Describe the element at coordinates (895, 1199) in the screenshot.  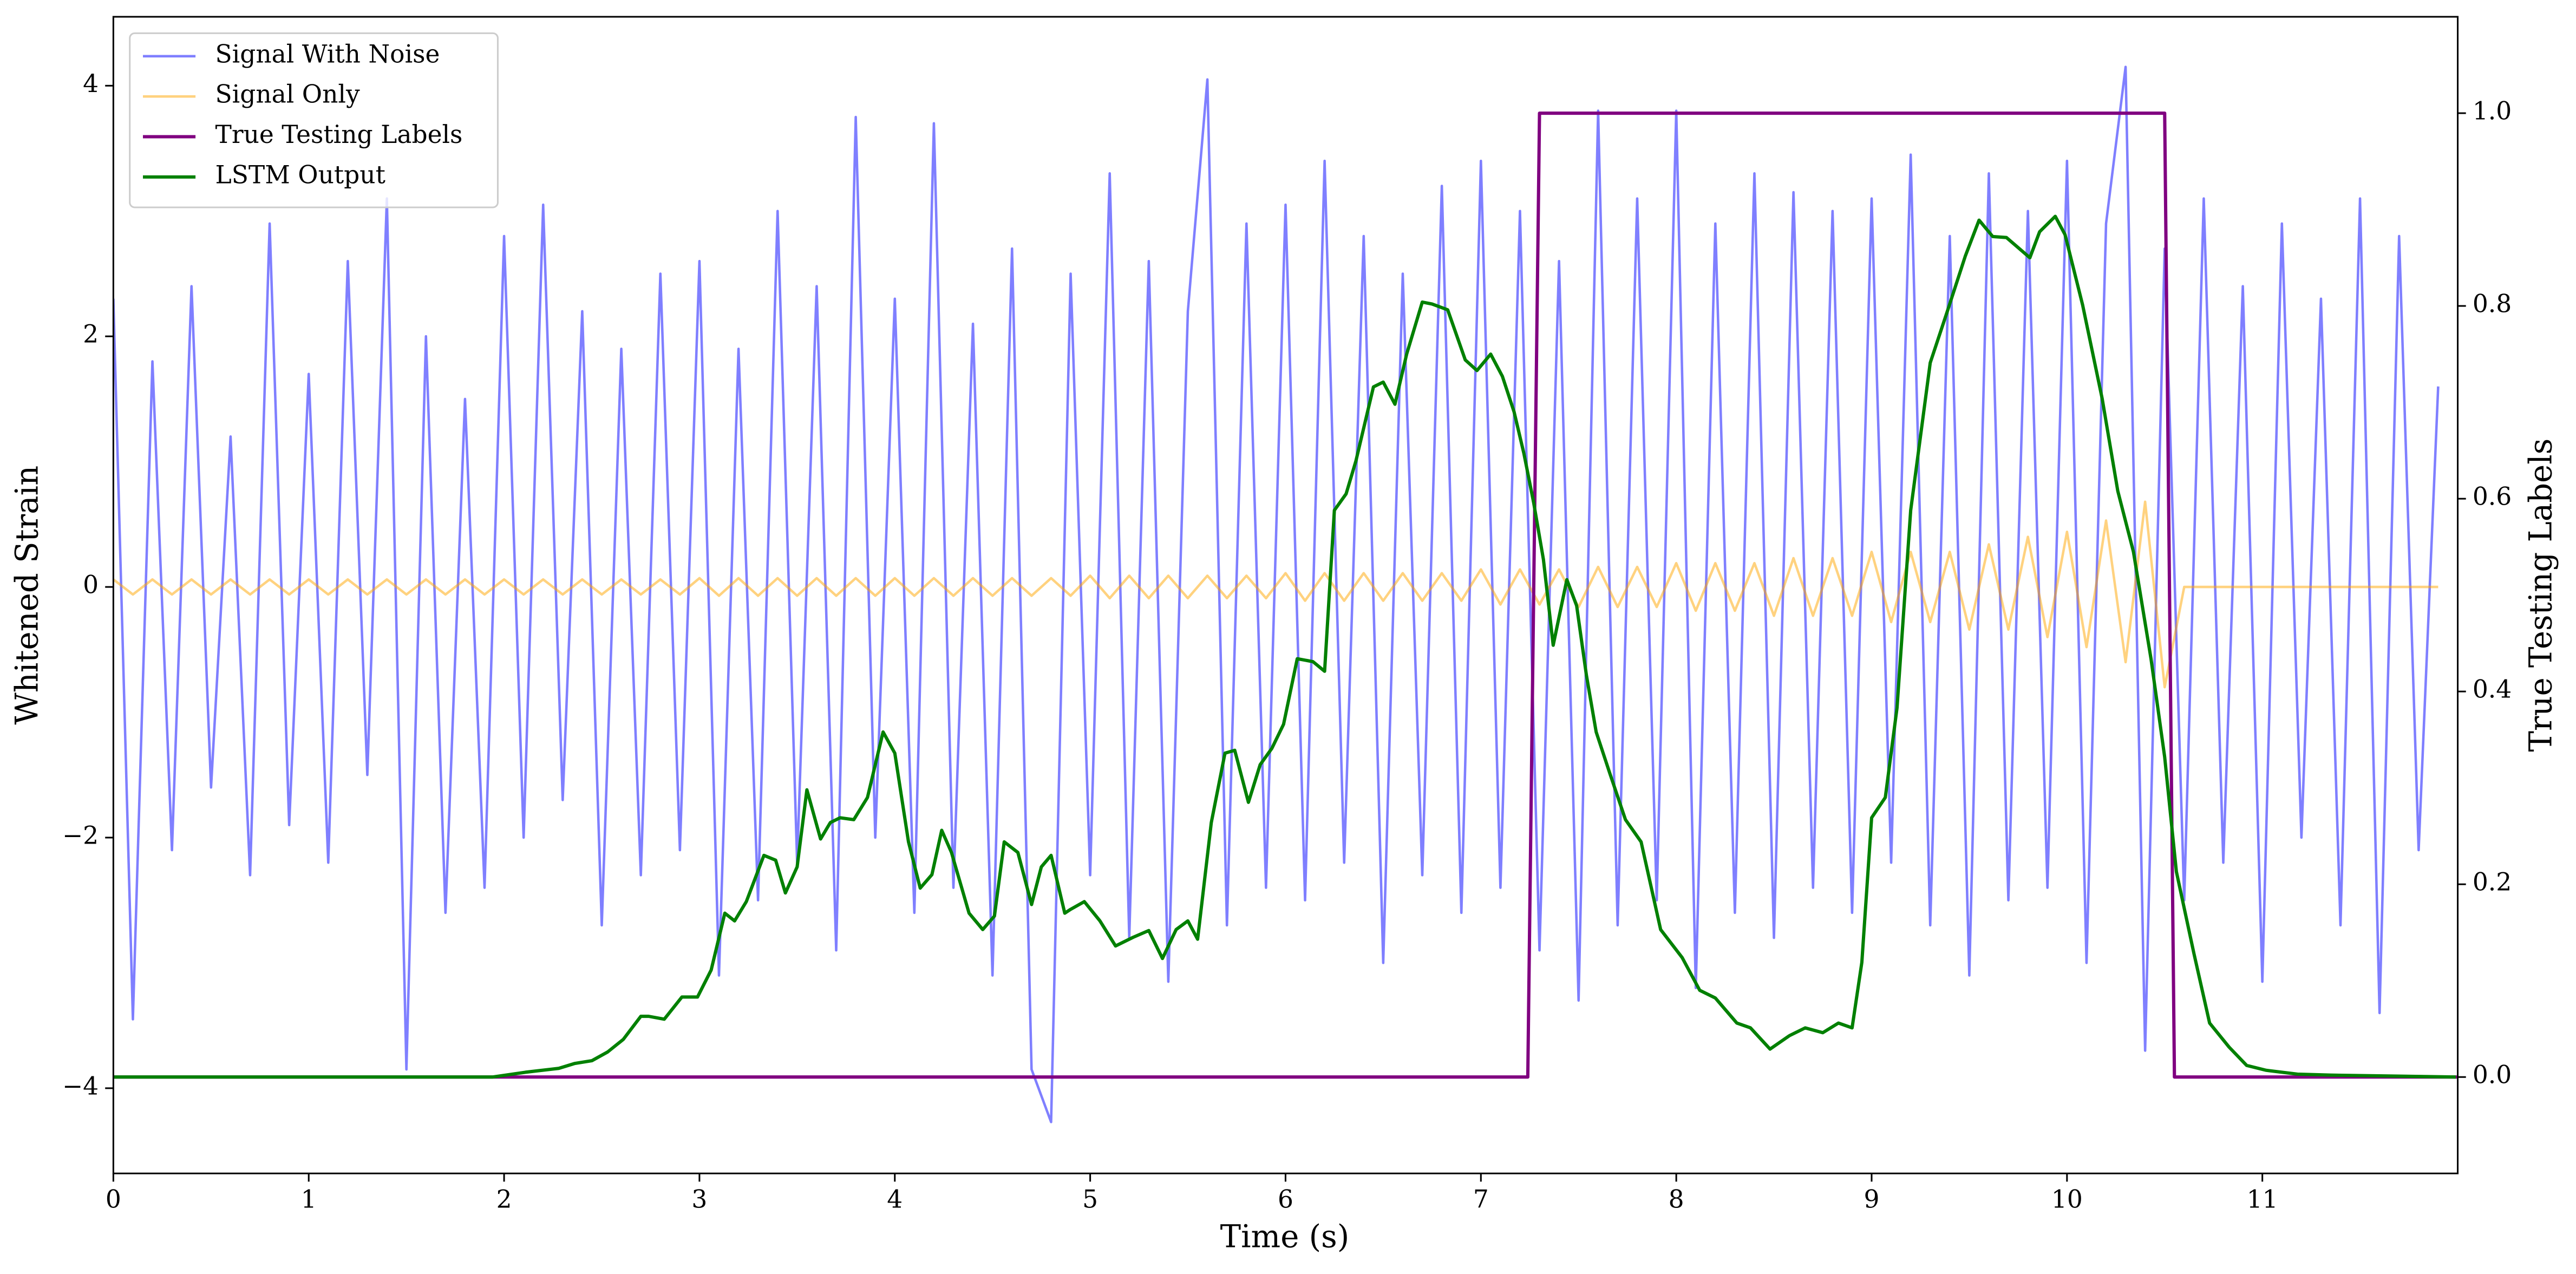
I see `x-tick-label: 4` at that location.